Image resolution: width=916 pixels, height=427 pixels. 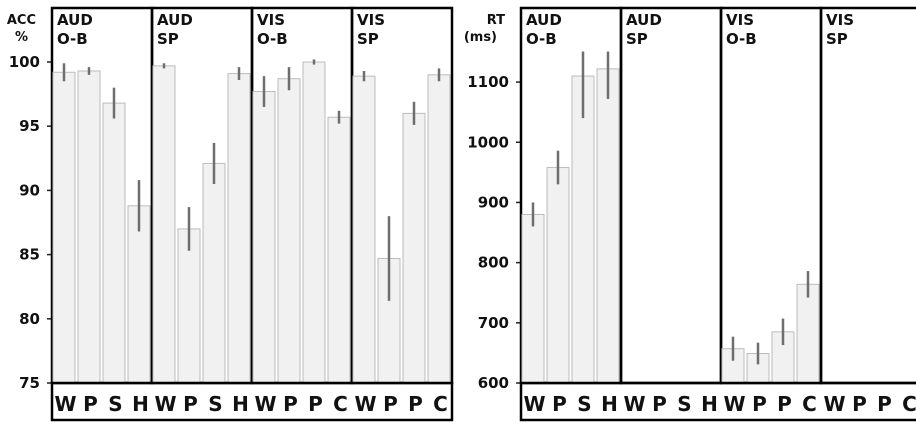 I want to click on y-tick-label: 800, so click(x=493, y=263).